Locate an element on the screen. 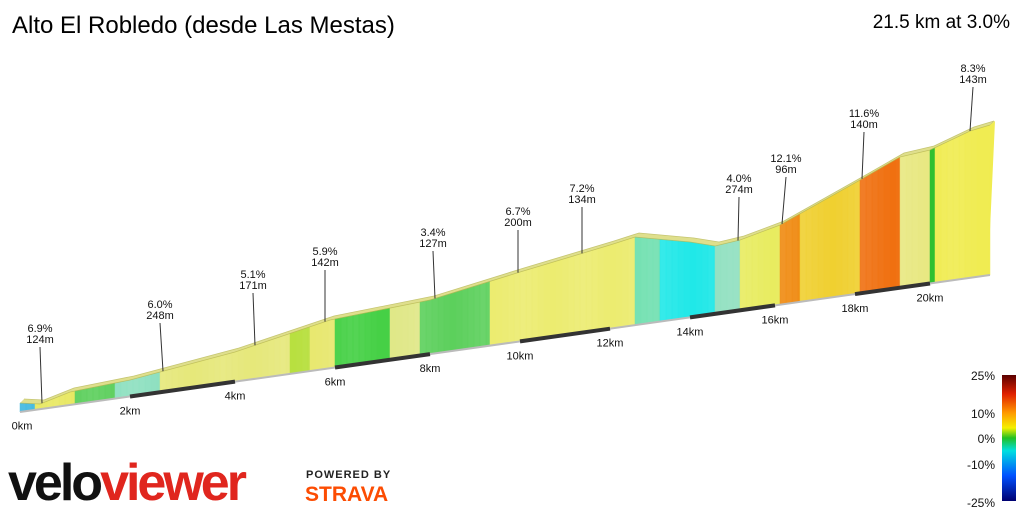 The image size is (1024, 517). legend-label: -25% is located at coordinates (981, 503).